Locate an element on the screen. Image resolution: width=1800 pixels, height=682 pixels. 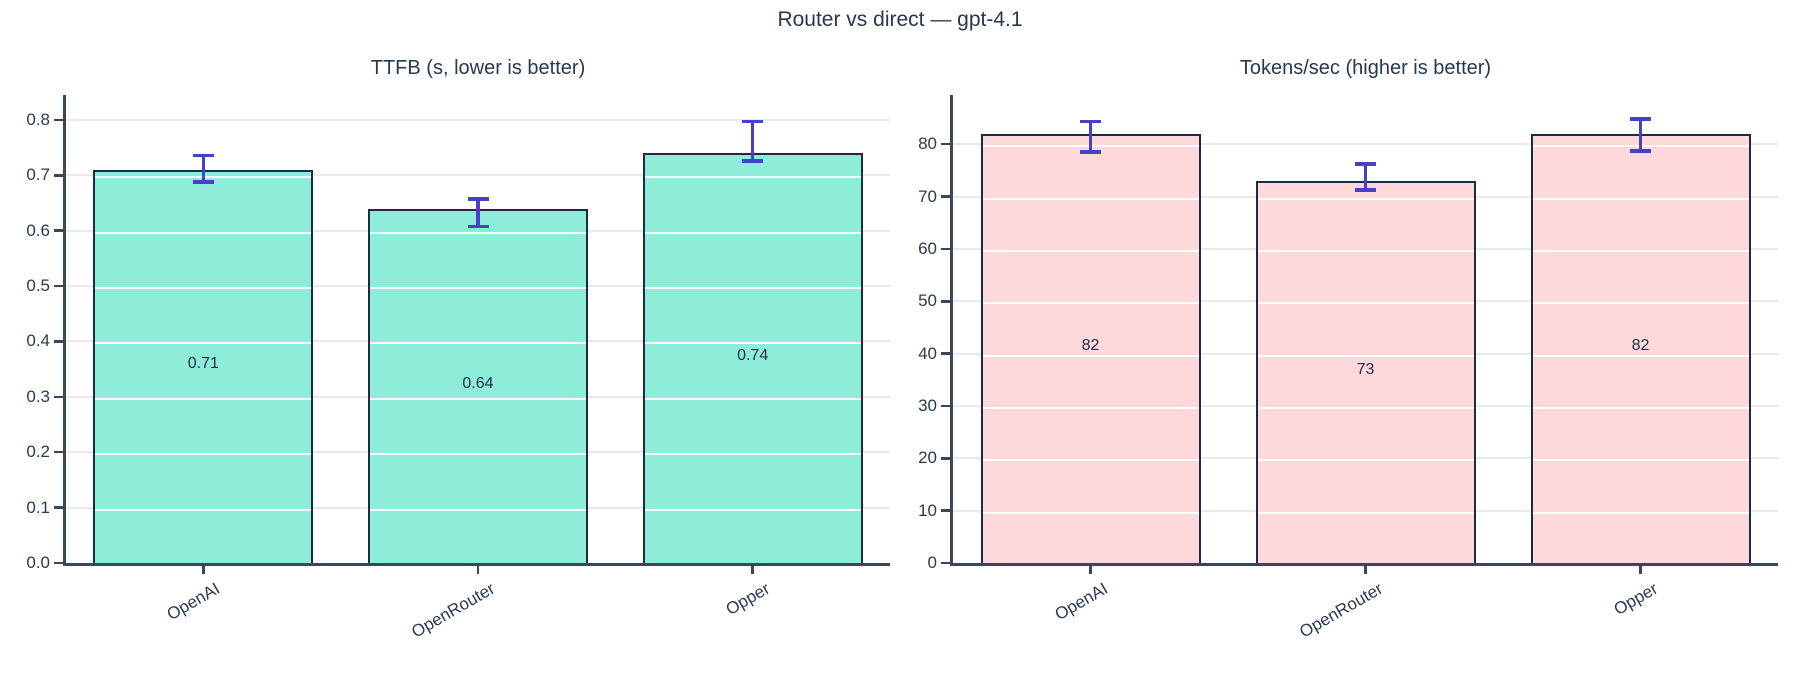
x-tick-label: OpenAI is located at coordinates (193, 601).